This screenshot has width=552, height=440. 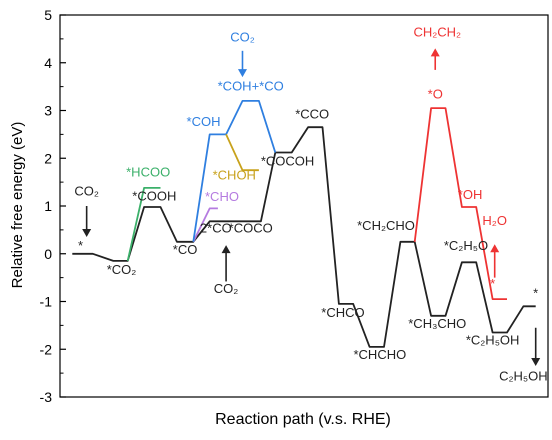 I want to click on state-label: H₂O, so click(x=494, y=220).